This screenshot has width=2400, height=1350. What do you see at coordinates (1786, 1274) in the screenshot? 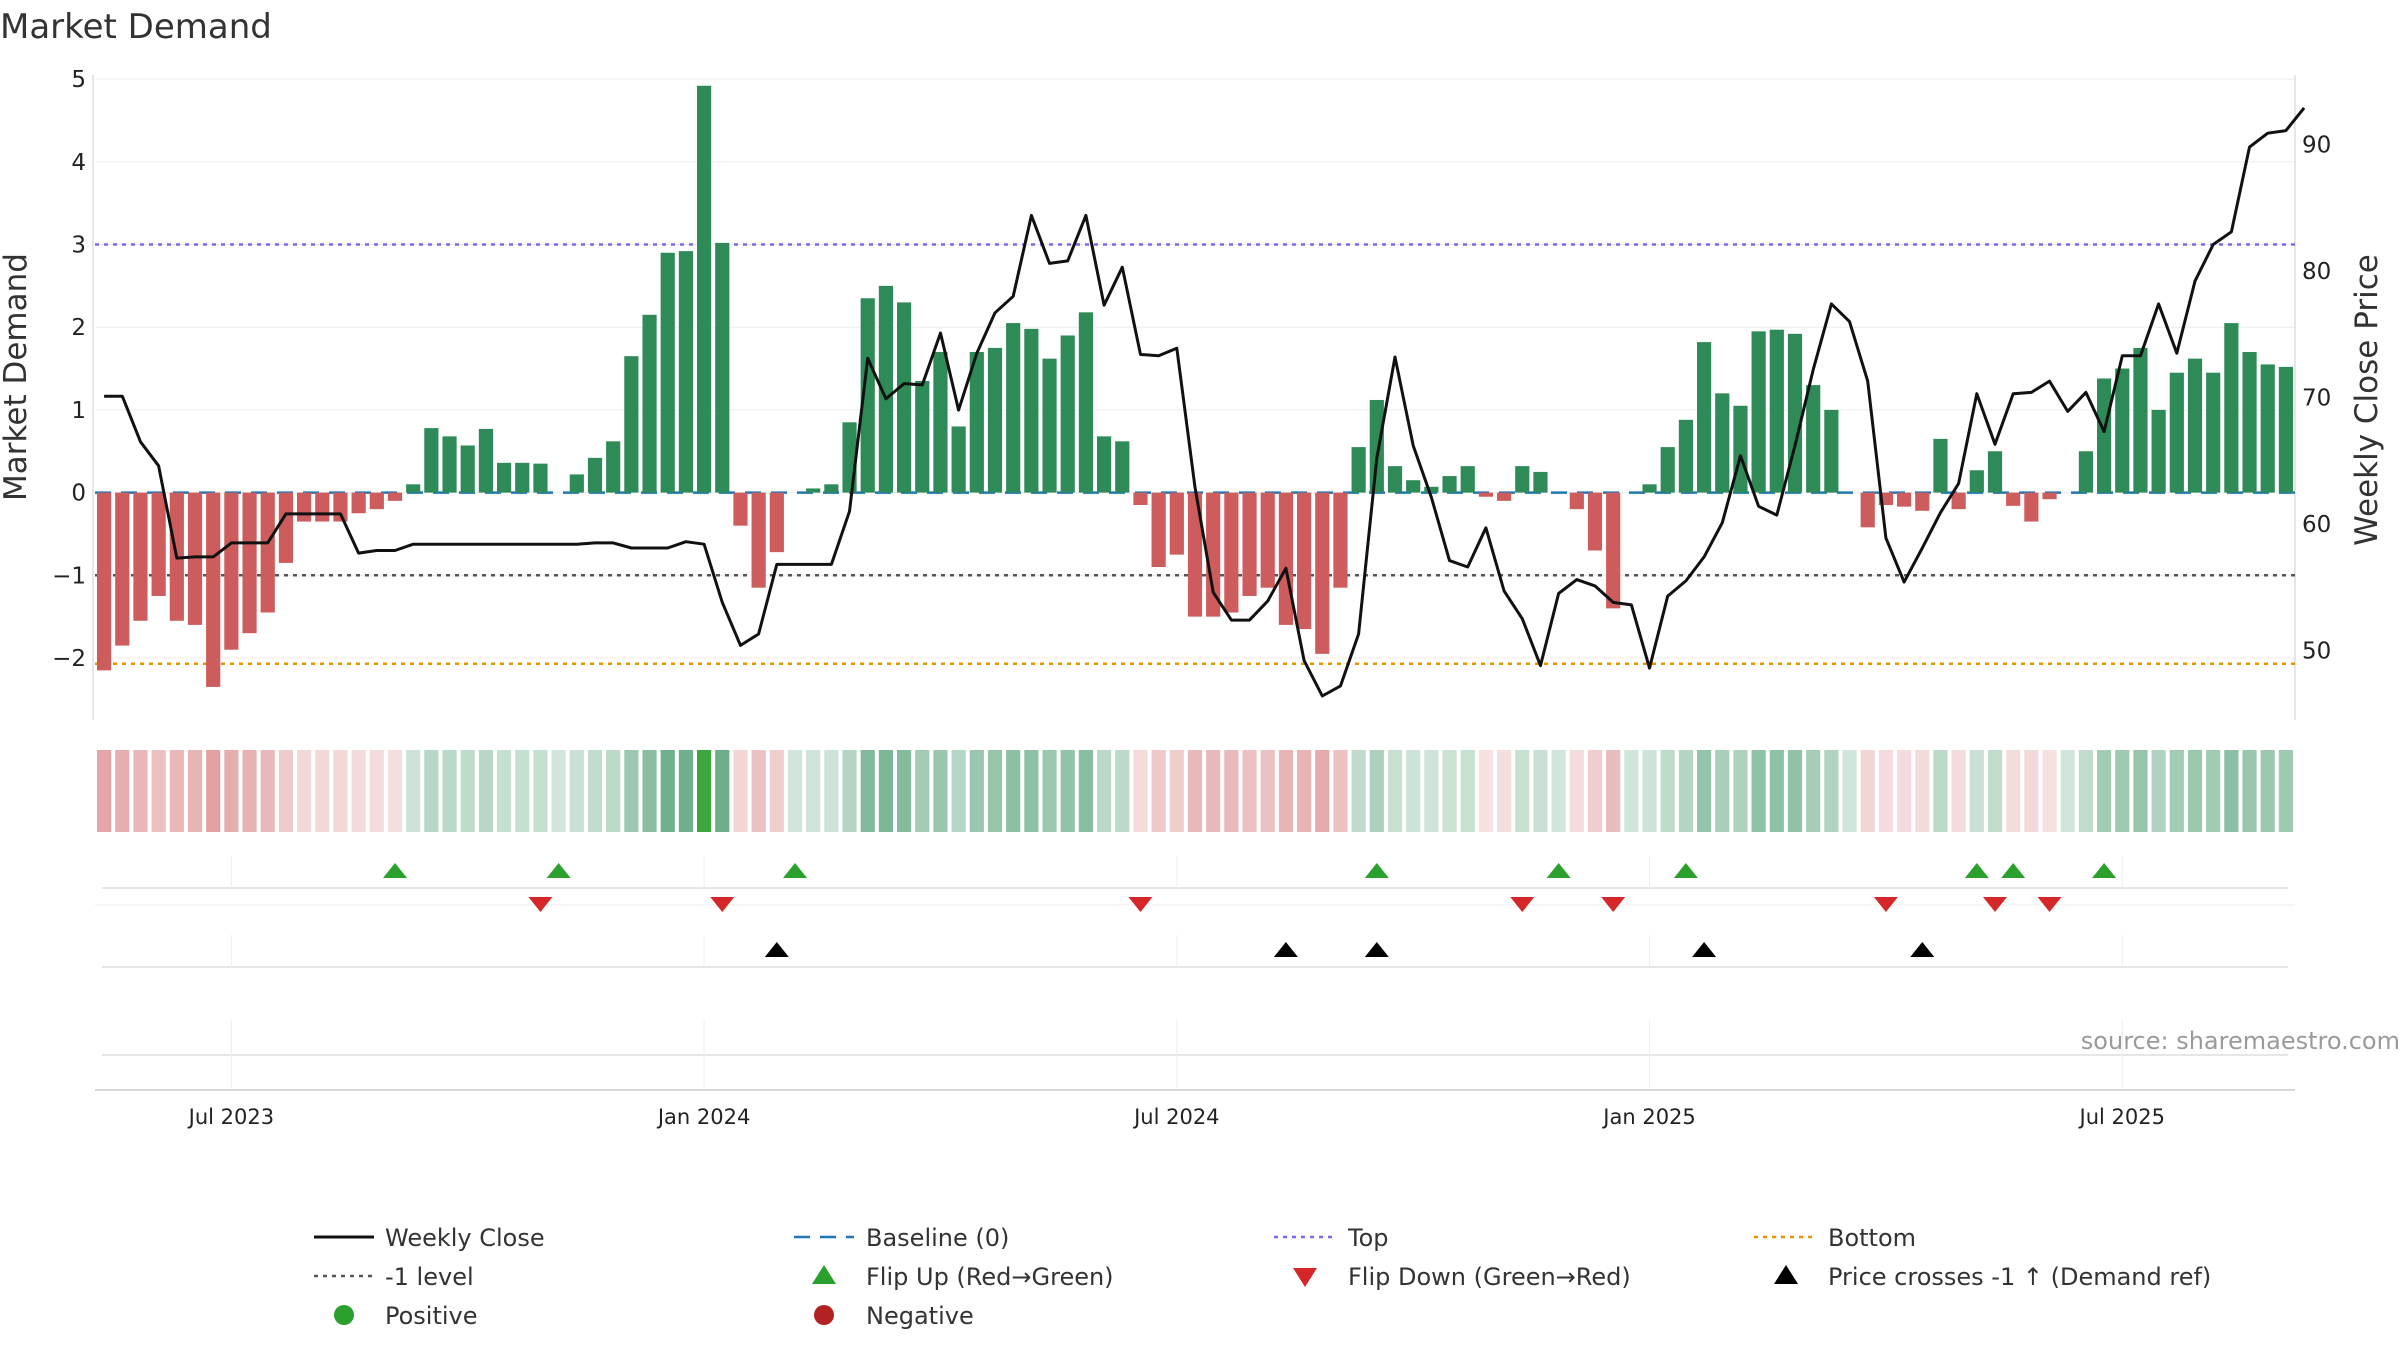
I see `legend-price-cross-icon` at bounding box center [1786, 1274].